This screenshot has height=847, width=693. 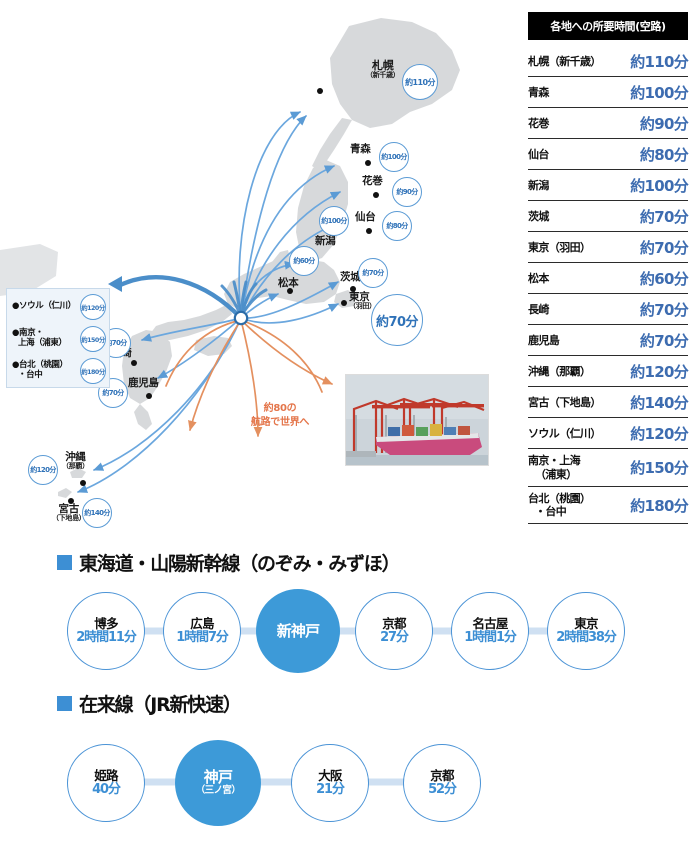 I want to click on rail-station-name: 新神戸, so click(x=298, y=630).